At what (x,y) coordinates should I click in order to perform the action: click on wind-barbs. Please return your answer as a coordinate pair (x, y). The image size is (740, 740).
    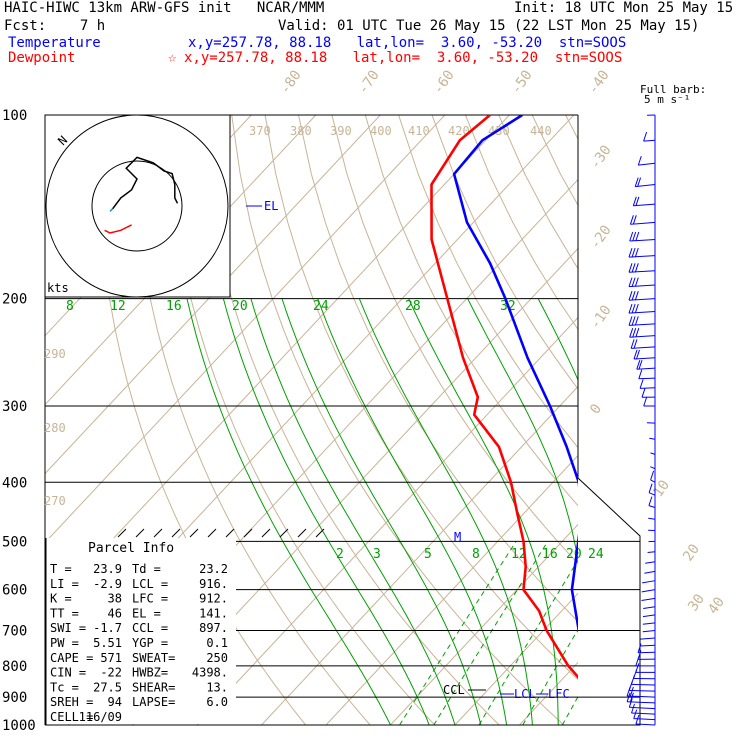
    Looking at the image, I should click on (641, 420).